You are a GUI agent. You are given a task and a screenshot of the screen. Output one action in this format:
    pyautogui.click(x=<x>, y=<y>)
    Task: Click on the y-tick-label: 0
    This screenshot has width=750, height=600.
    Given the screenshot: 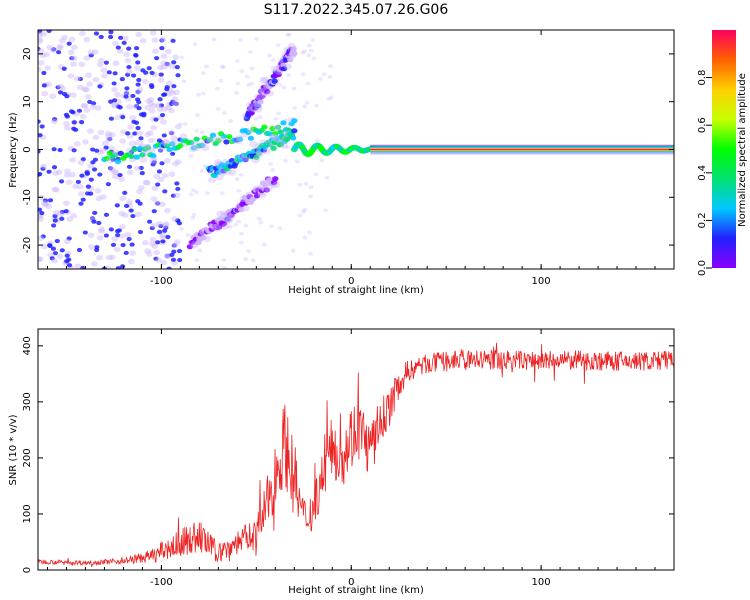 What is the action you would take?
    pyautogui.click(x=27, y=149)
    